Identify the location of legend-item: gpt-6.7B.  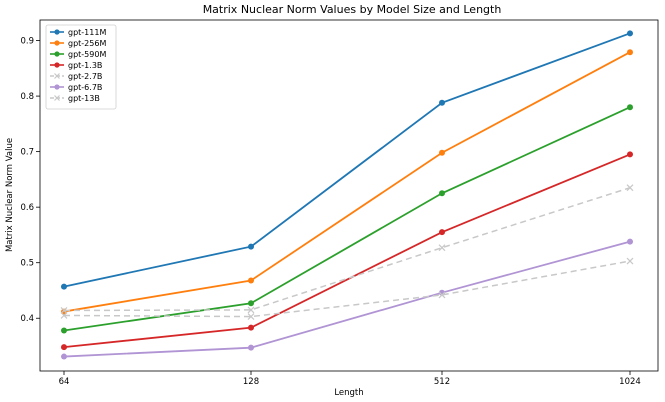
(76, 87).